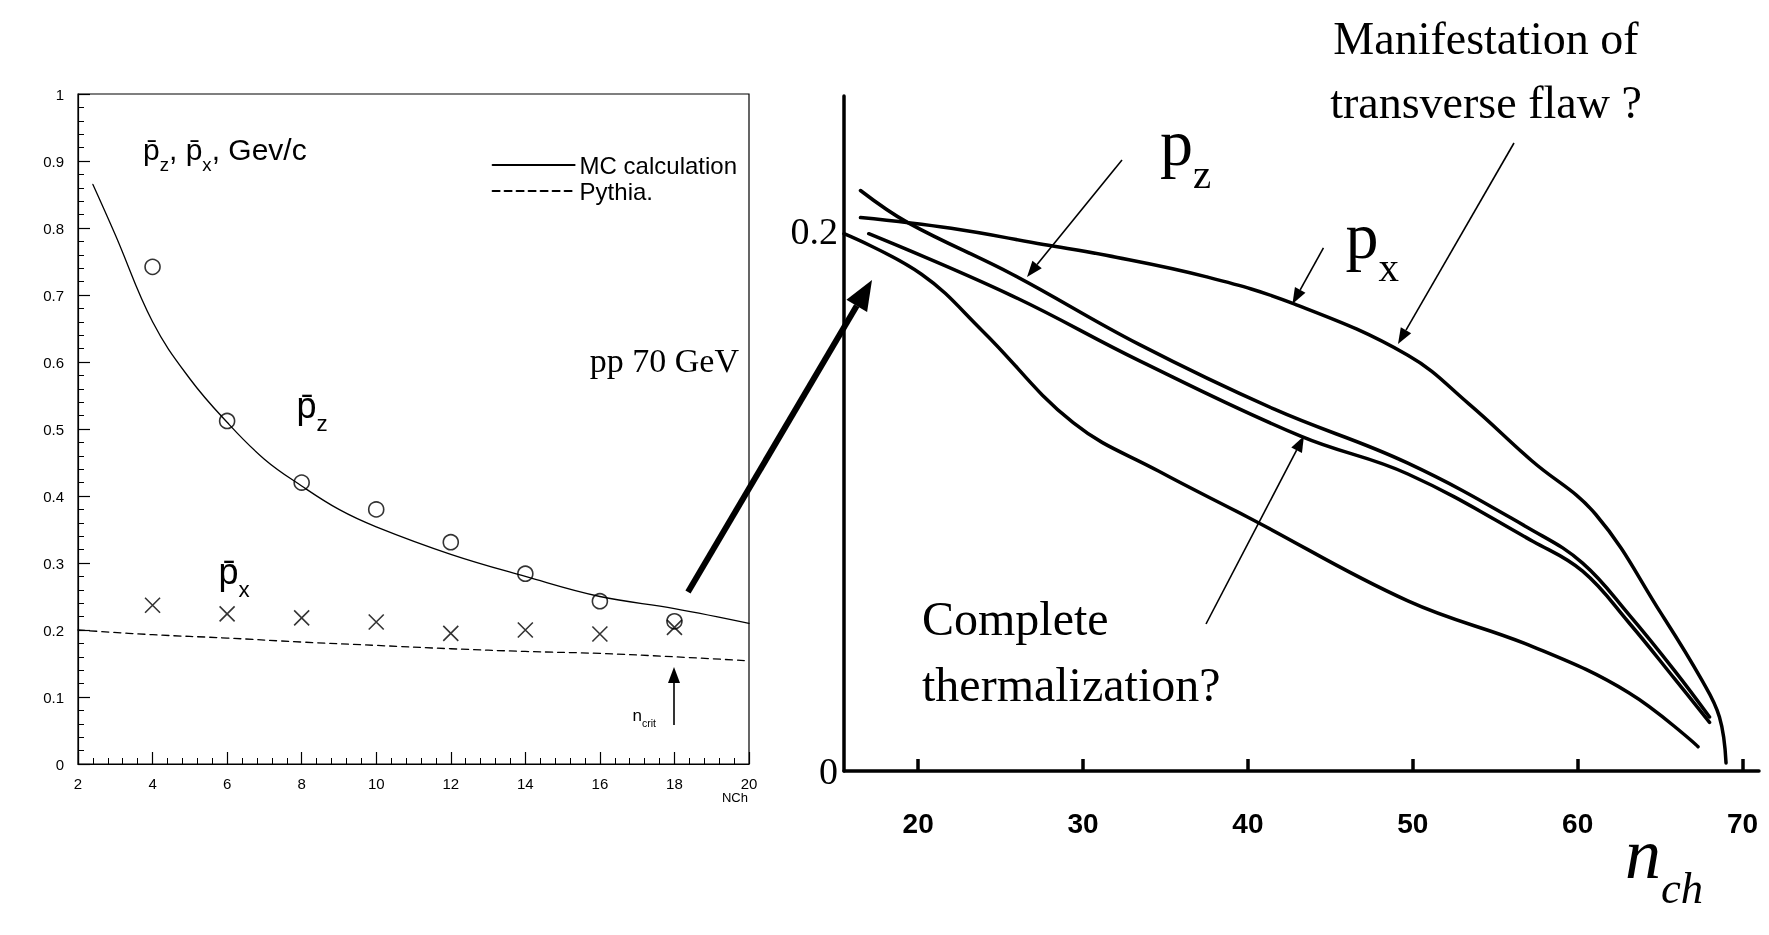  Describe the element at coordinates (227, 783) in the screenshot. I see `x-tick-label: 6` at that location.